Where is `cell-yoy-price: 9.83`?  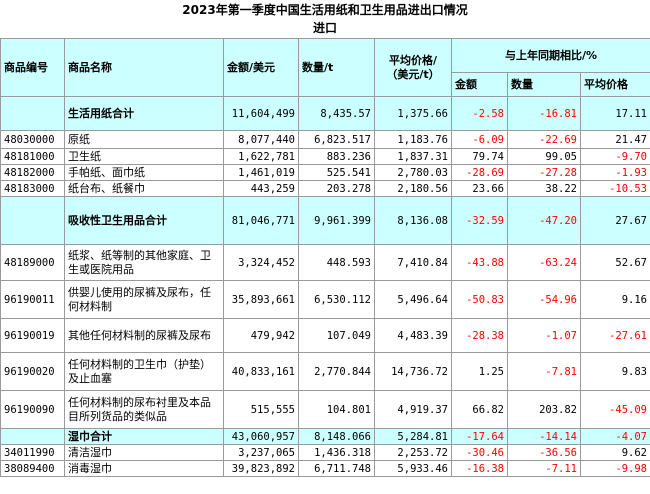
cell-yoy-price: 9.83 is located at coordinates (615, 371).